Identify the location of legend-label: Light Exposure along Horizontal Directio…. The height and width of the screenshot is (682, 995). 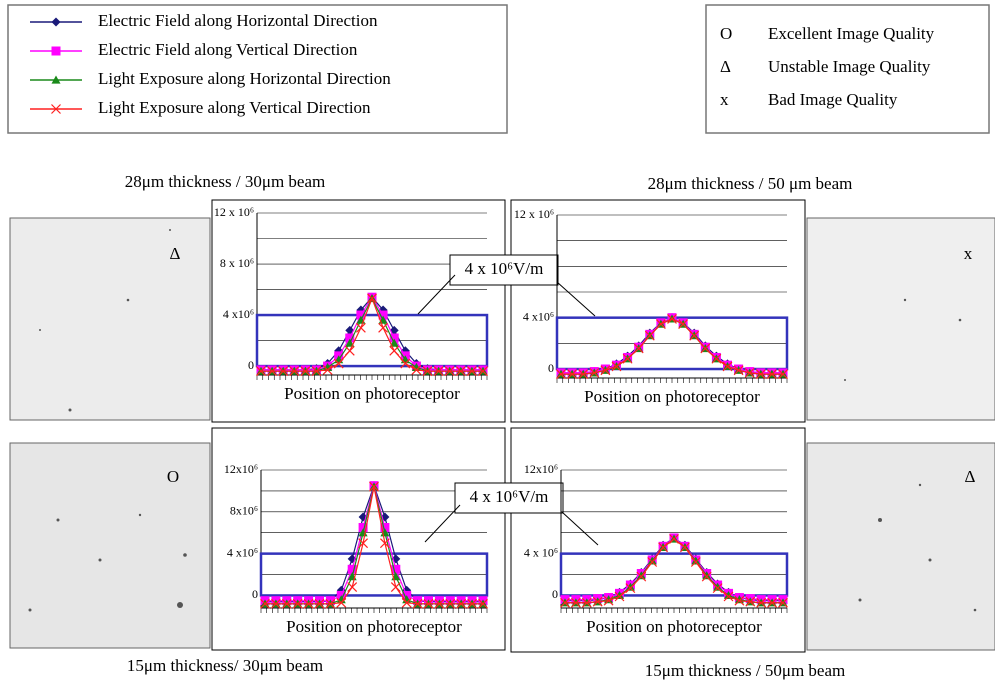
(244, 78).